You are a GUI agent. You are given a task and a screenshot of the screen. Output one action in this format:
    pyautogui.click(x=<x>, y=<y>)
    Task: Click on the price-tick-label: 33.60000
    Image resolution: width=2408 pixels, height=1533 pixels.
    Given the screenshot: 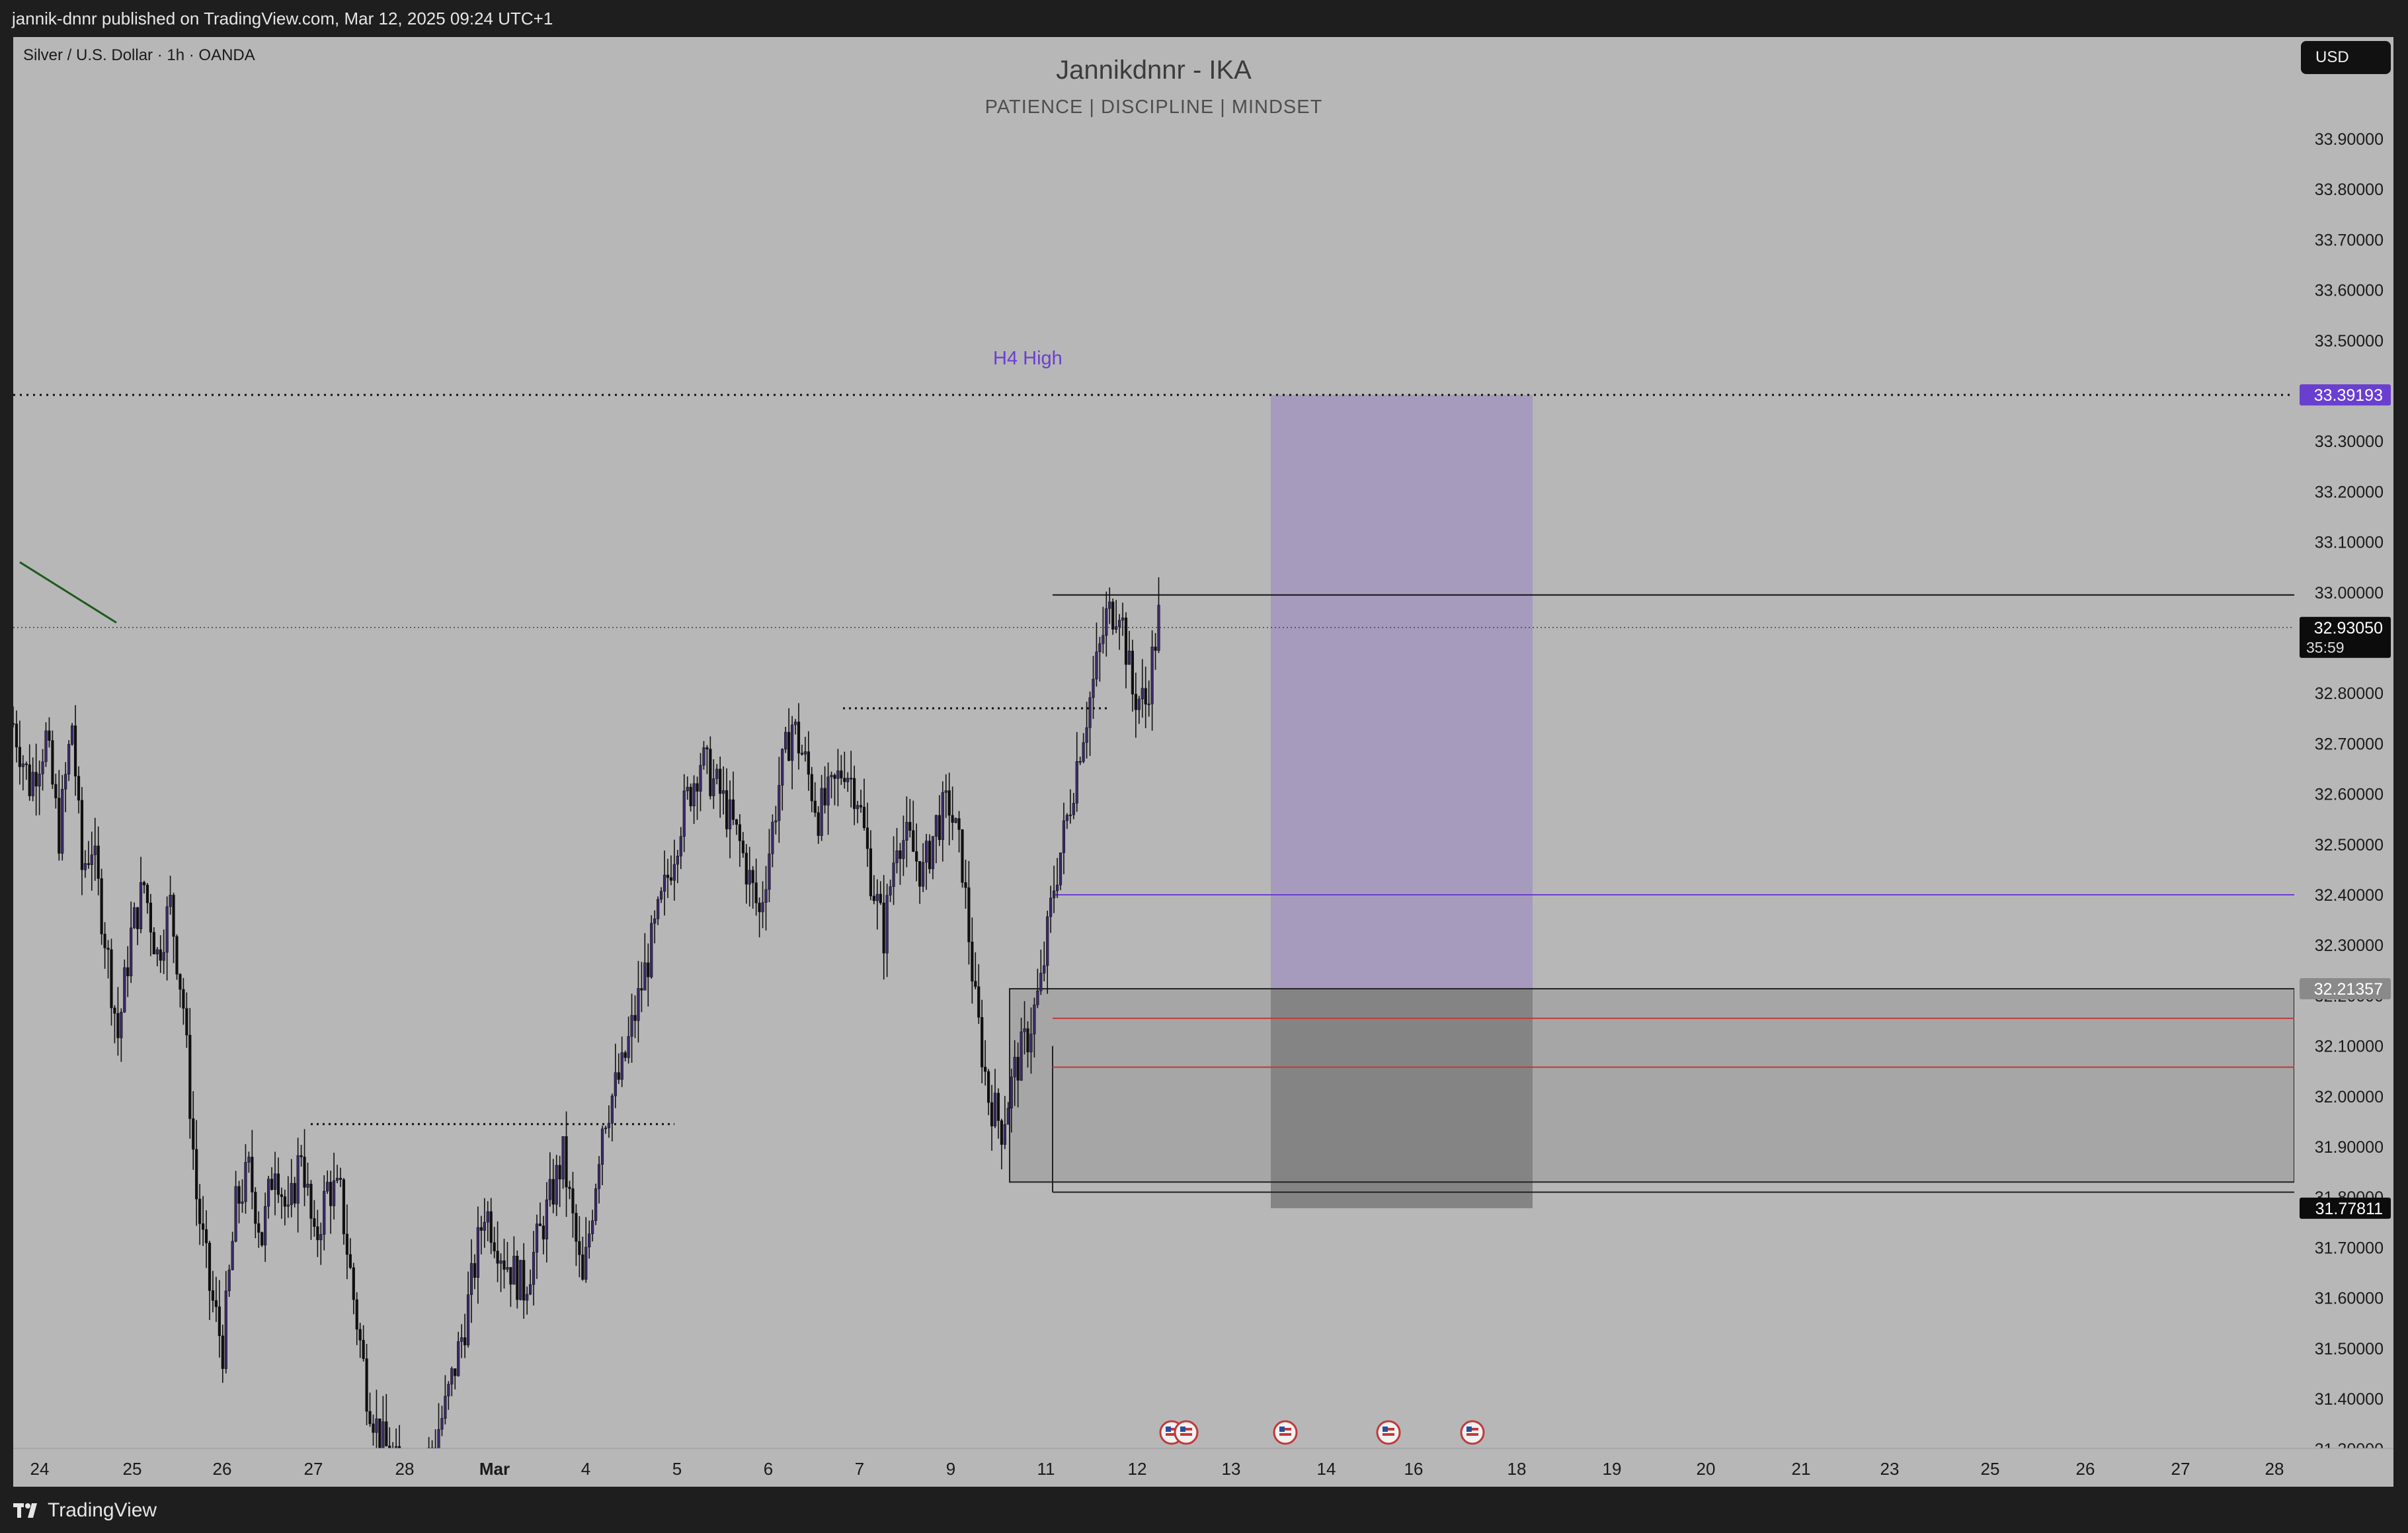 What is the action you would take?
    pyautogui.click(x=2349, y=291)
    